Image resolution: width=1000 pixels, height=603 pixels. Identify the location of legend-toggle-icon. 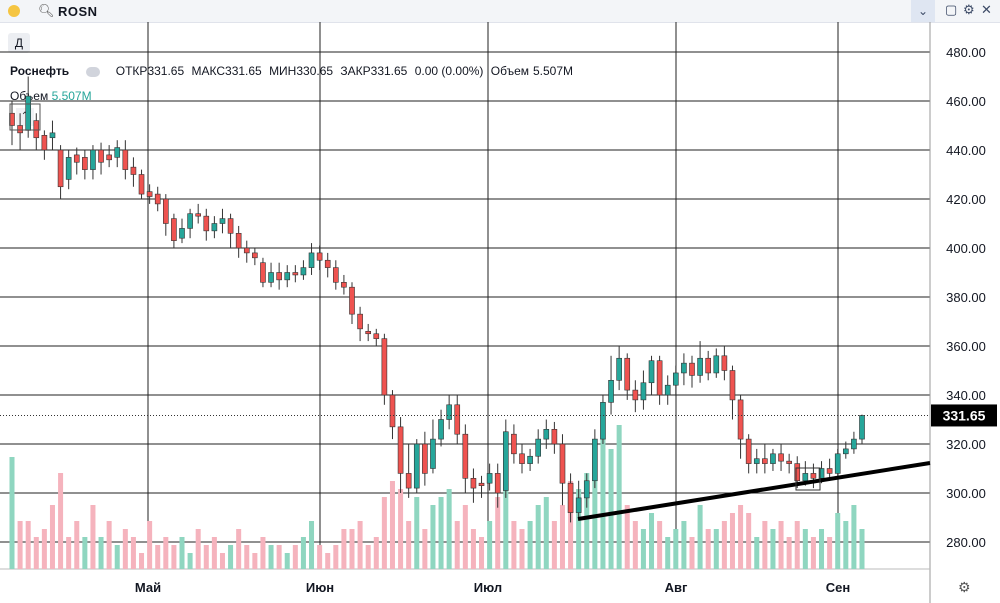
(93, 71).